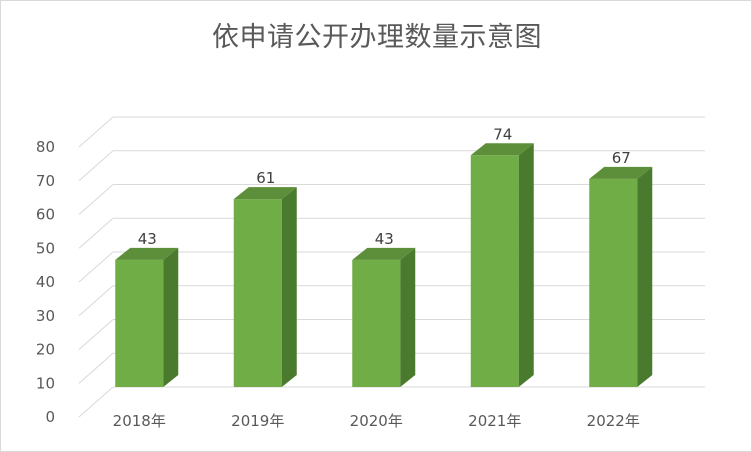 This screenshot has height=452, width=752. What do you see at coordinates (45, 350) in the screenshot?
I see `y-tick-label: 20` at bounding box center [45, 350].